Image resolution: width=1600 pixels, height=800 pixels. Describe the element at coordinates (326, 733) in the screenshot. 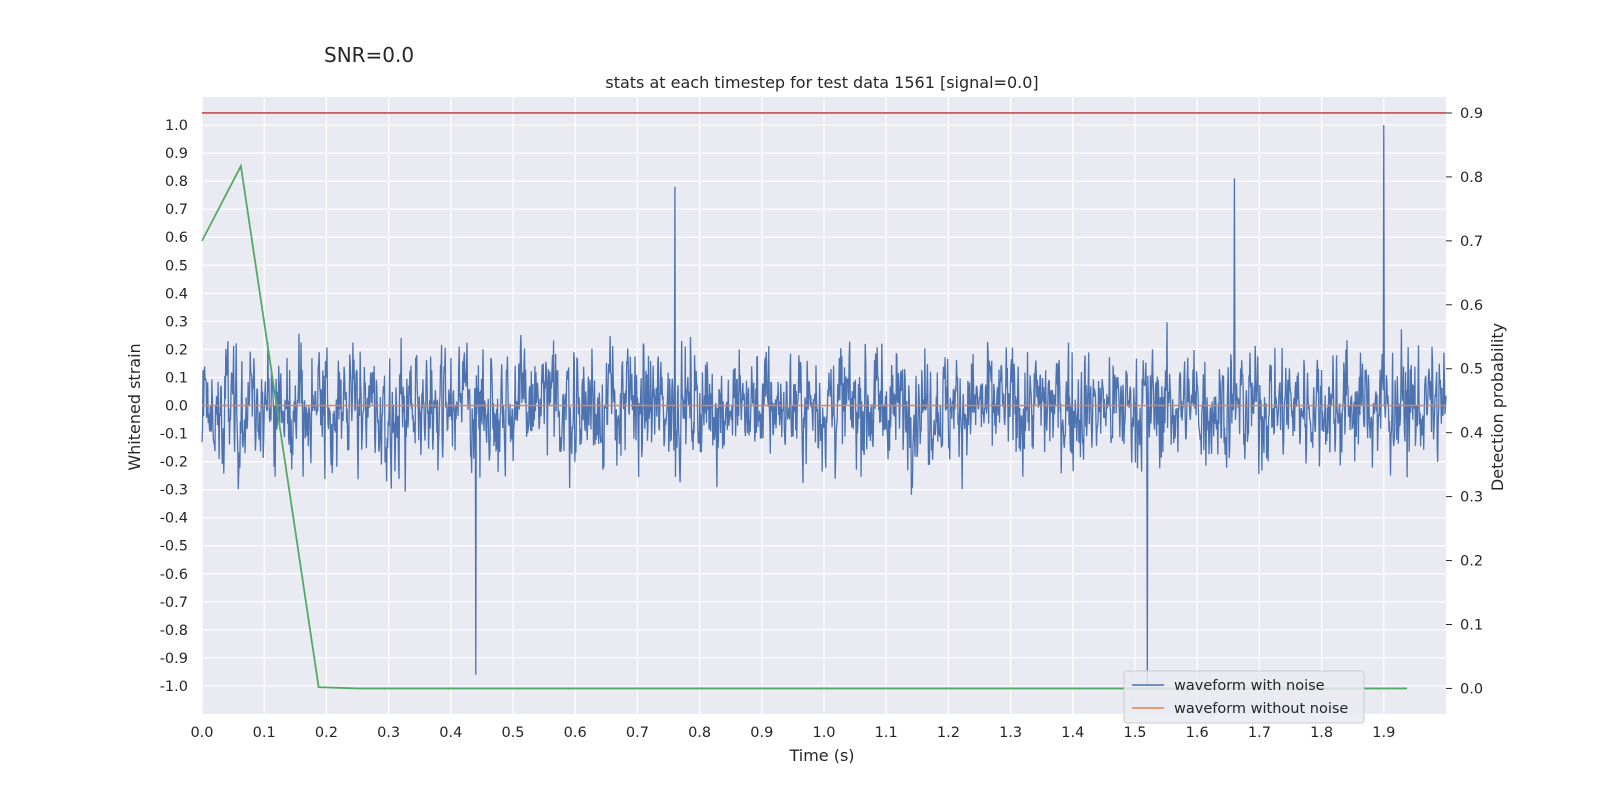

I see `x-tick-label: 0.2` at that location.